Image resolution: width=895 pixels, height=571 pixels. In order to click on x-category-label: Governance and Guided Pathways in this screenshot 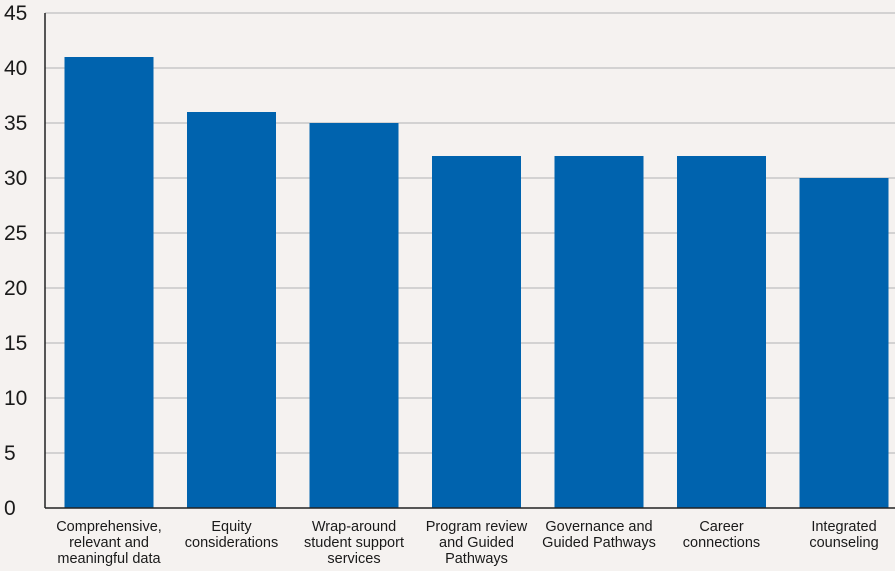, I will do `click(599, 535)`.